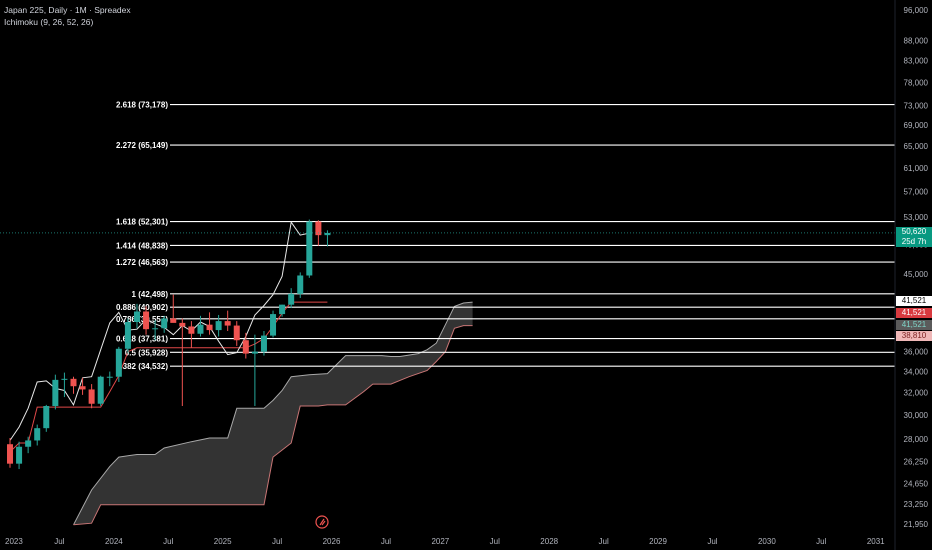 The width and height of the screenshot is (932, 550). I want to click on last-price-value: 50,620, so click(914, 231).